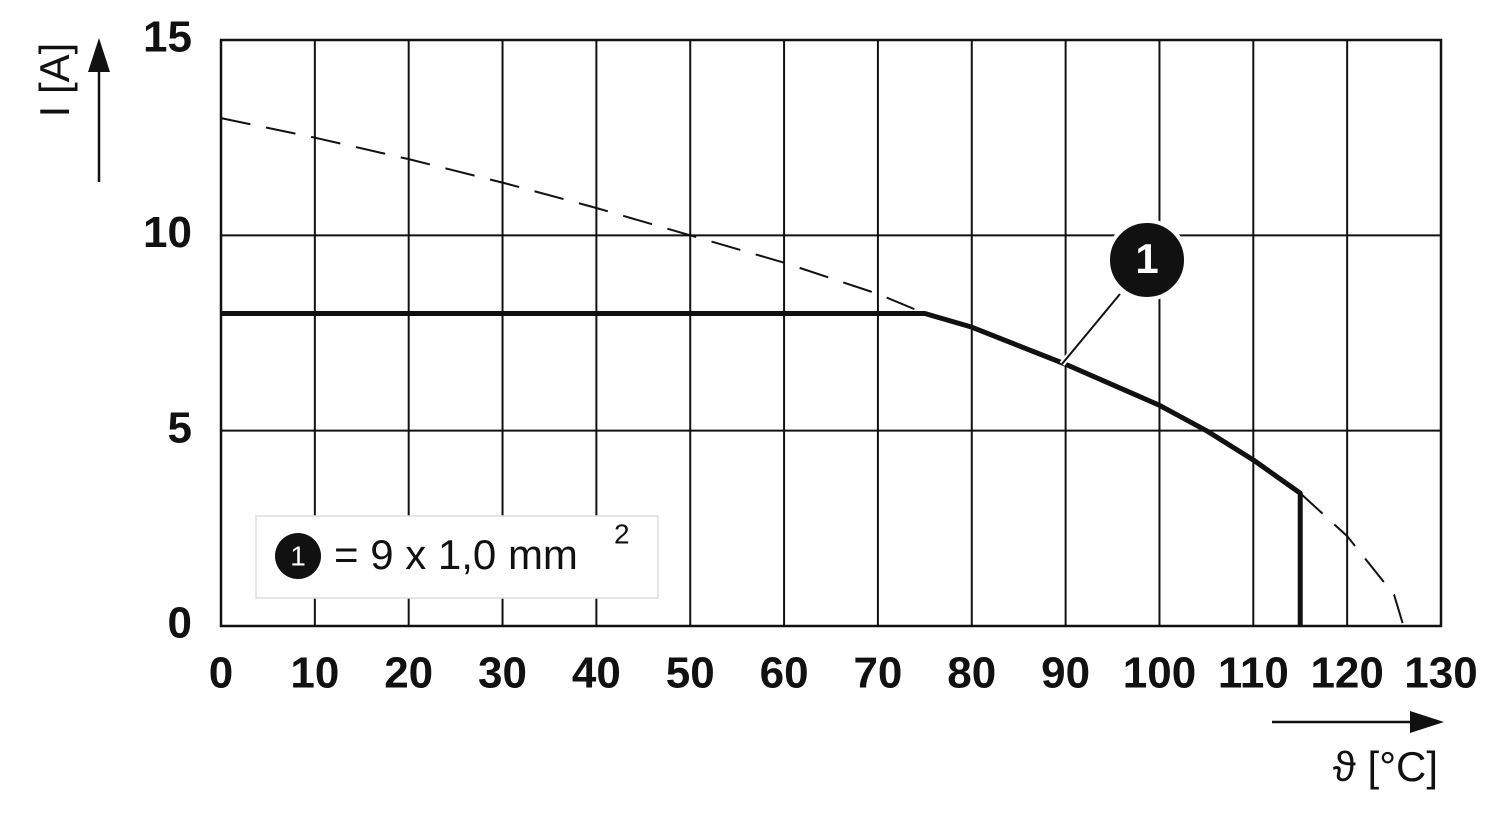  I want to click on x-tick-label: 20, so click(408, 673).